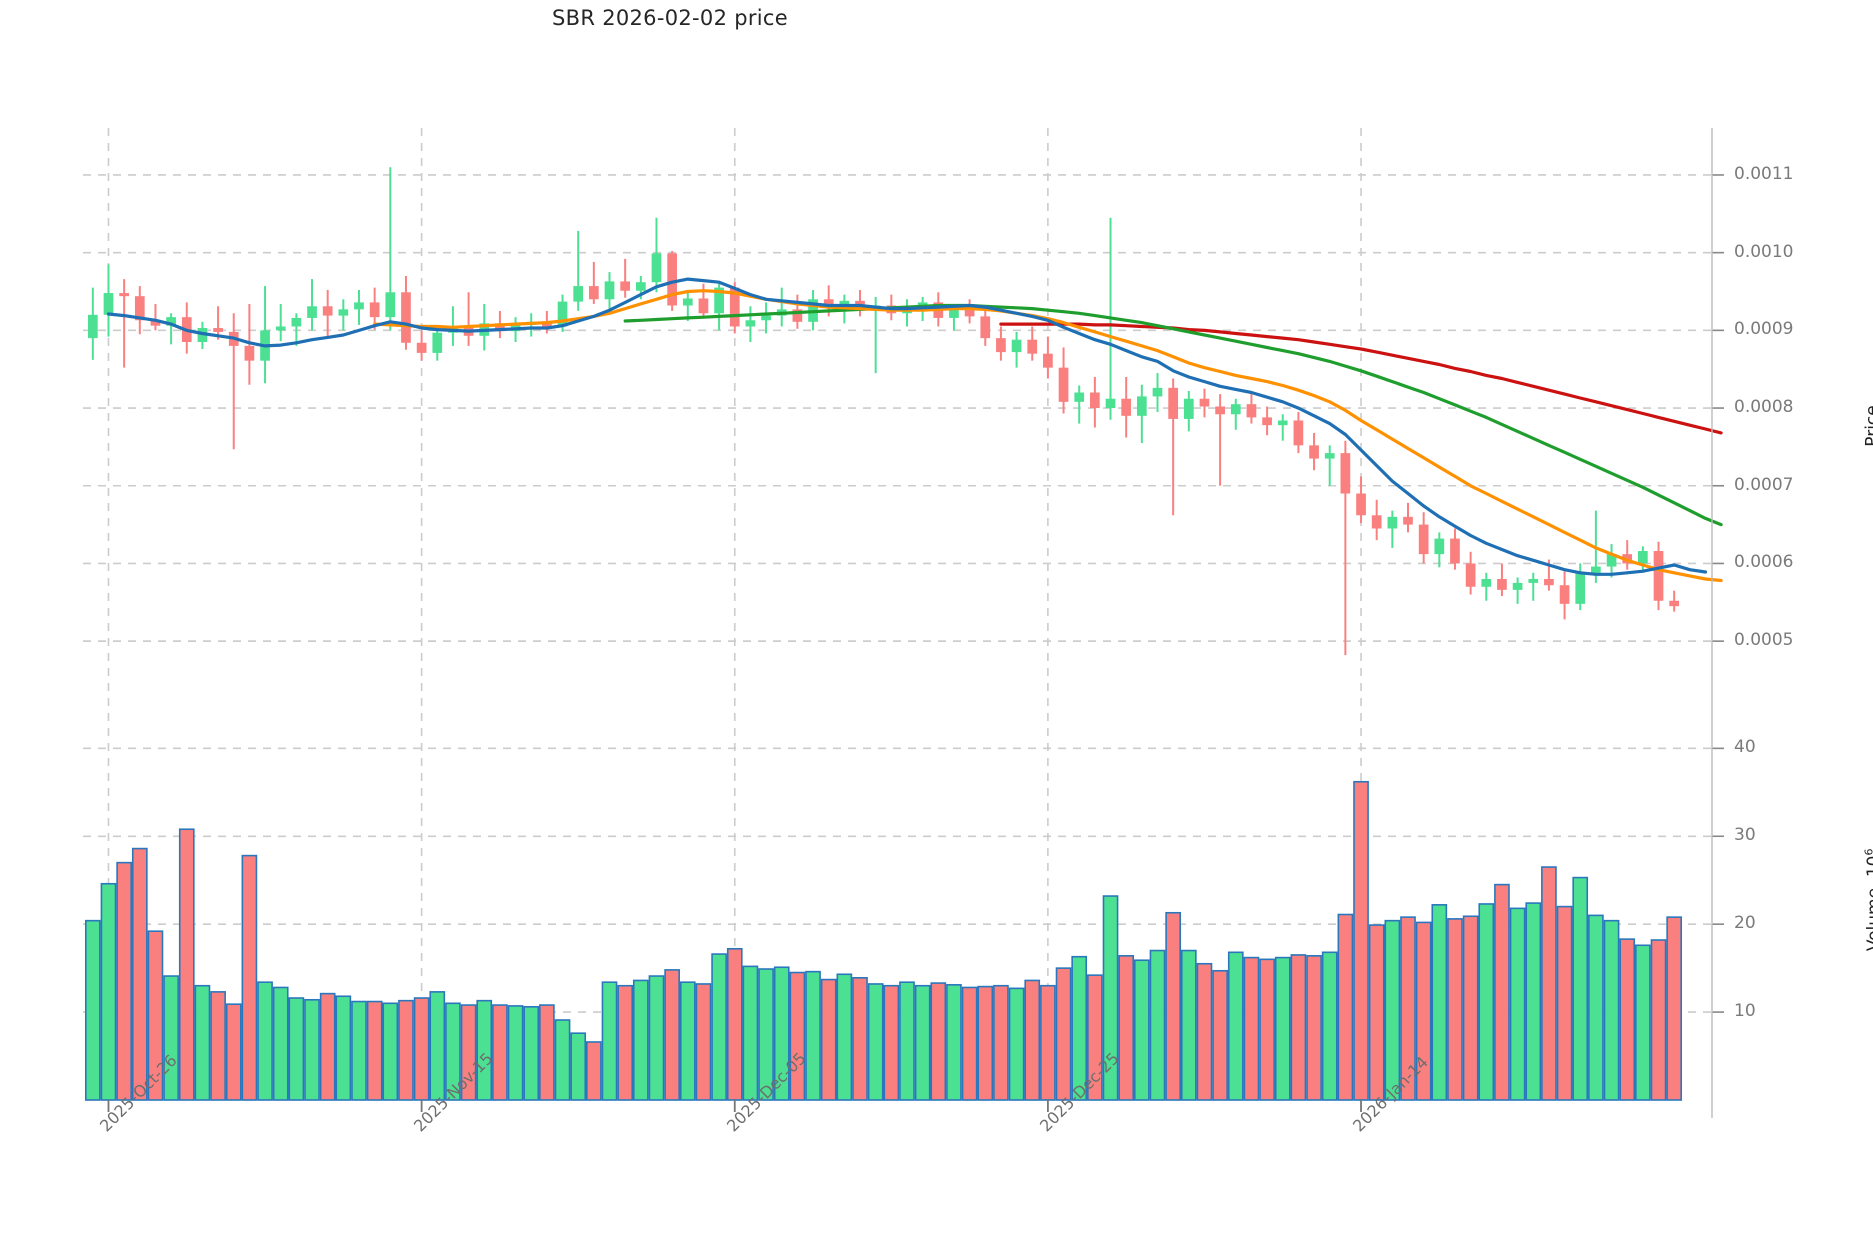 The height and width of the screenshot is (1250, 1873). I want to click on price-tick-label: 0.0009, so click(1764, 329).